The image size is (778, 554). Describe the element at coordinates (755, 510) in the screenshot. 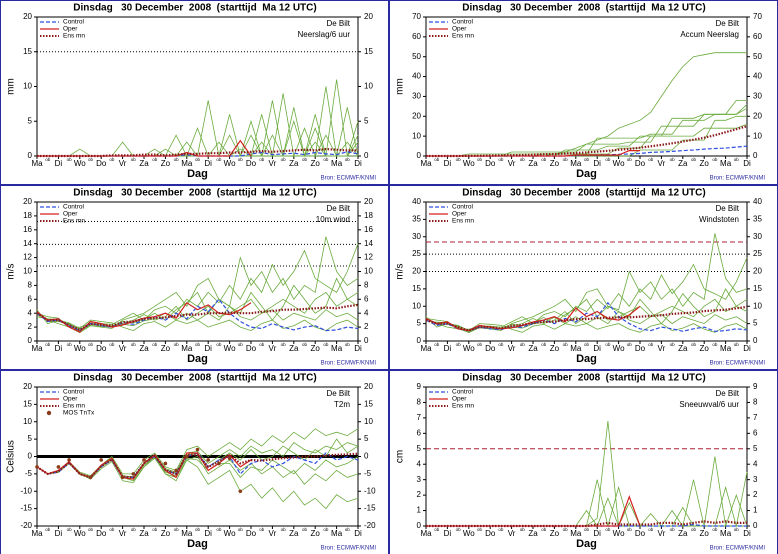

I see `y2-tick-label: 1` at that location.